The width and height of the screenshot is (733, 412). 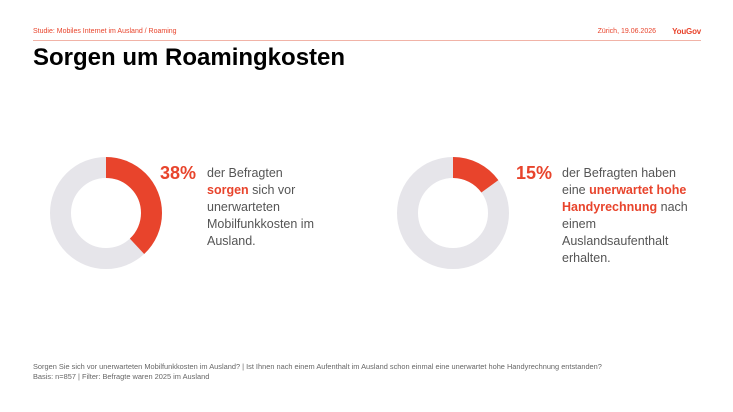 I want to click on donut-chart-worry, so click(x=106, y=213).